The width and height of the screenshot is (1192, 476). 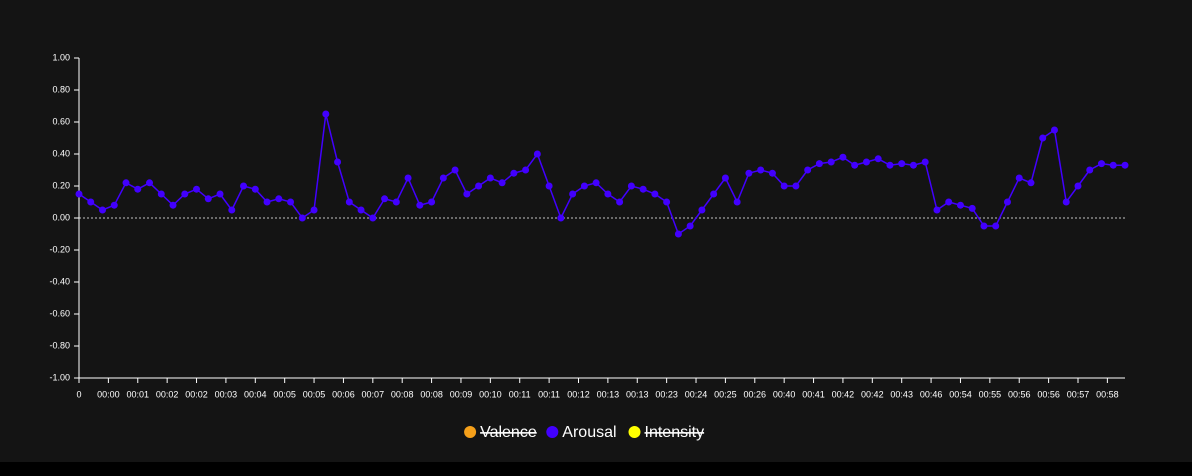 What do you see at coordinates (59, 377) in the screenshot?
I see `y-tick-label: -1.00` at bounding box center [59, 377].